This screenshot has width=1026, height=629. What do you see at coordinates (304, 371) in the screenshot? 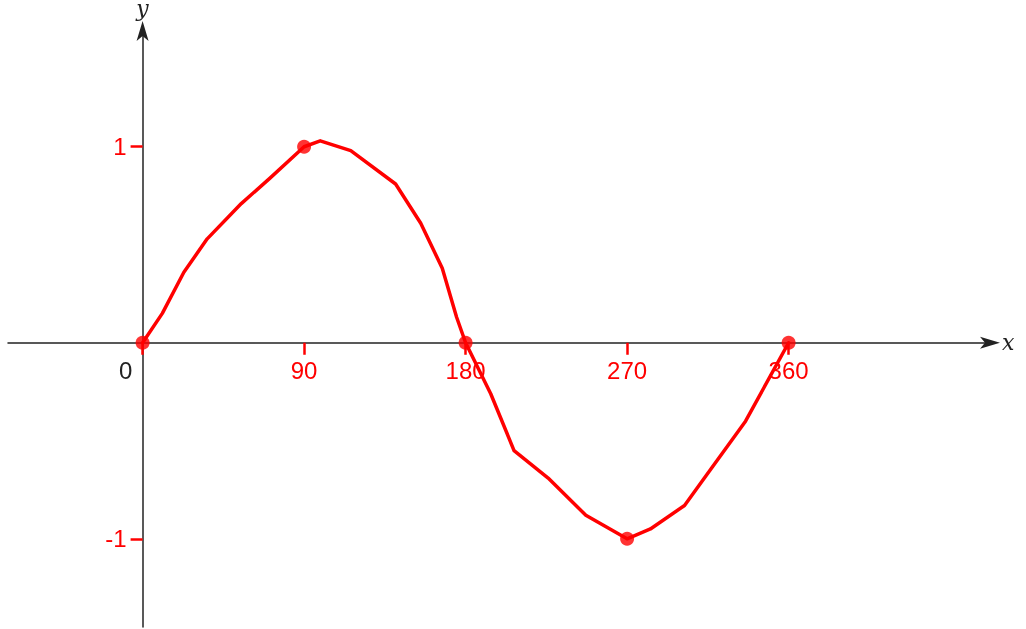
I see `x-tick-label: 90` at bounding box center [304, 371].